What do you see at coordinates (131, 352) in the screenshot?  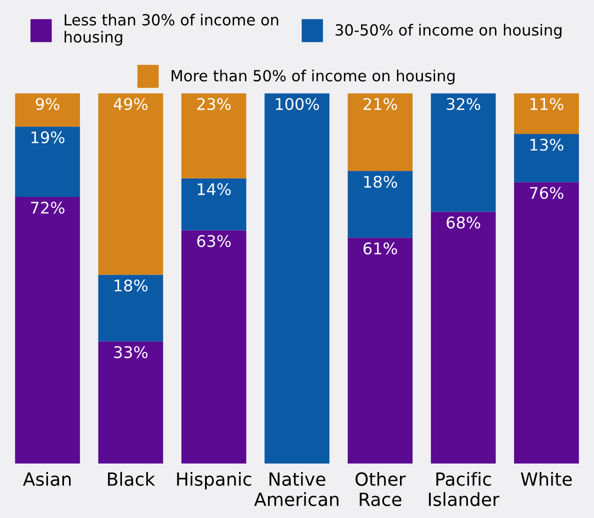 I see `data-label: 33%` at bounding box center [131, 352].